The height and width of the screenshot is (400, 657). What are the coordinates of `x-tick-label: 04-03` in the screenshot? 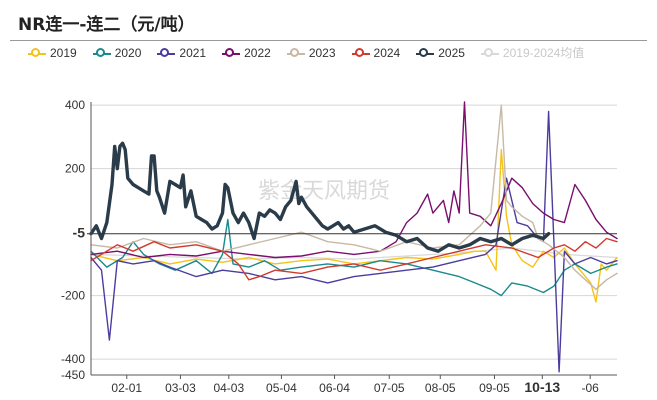 It's located at (228, 388).